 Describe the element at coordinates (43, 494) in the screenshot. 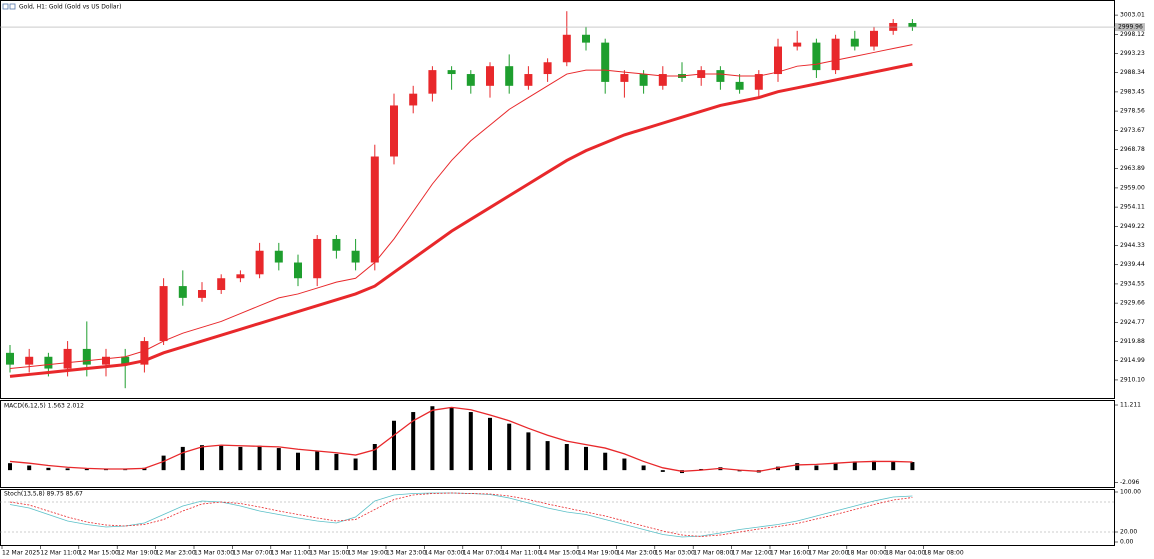

I see `stoch-title: Stoch(13,5,8) 89.75 85.67` at that location.